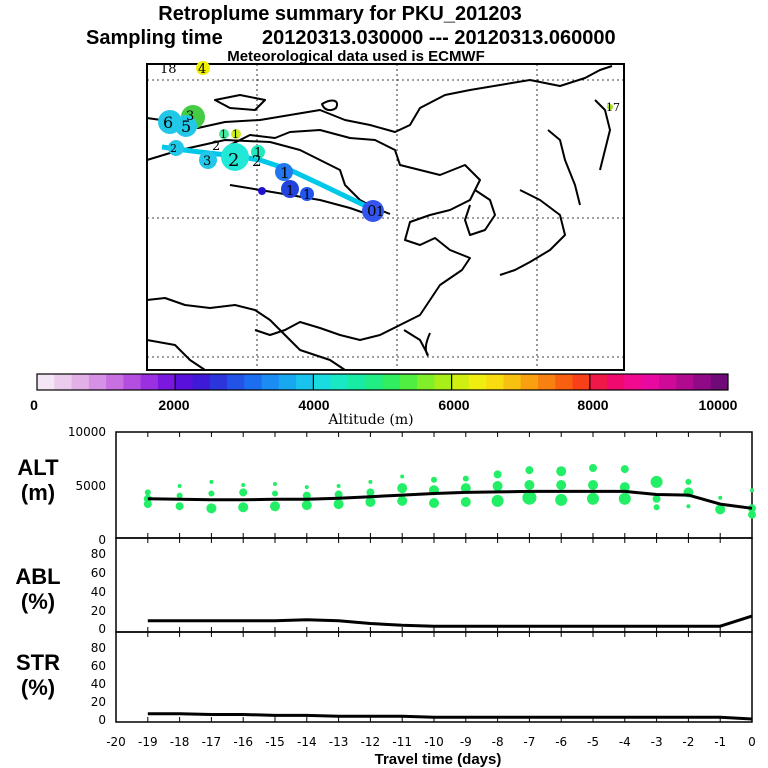 The height and width of the screenshot is (768, 768). What do you see at coordinates (98, 611) in the screenshot?
I see `abl-ytick: 20` at bounding box center [98, 611].